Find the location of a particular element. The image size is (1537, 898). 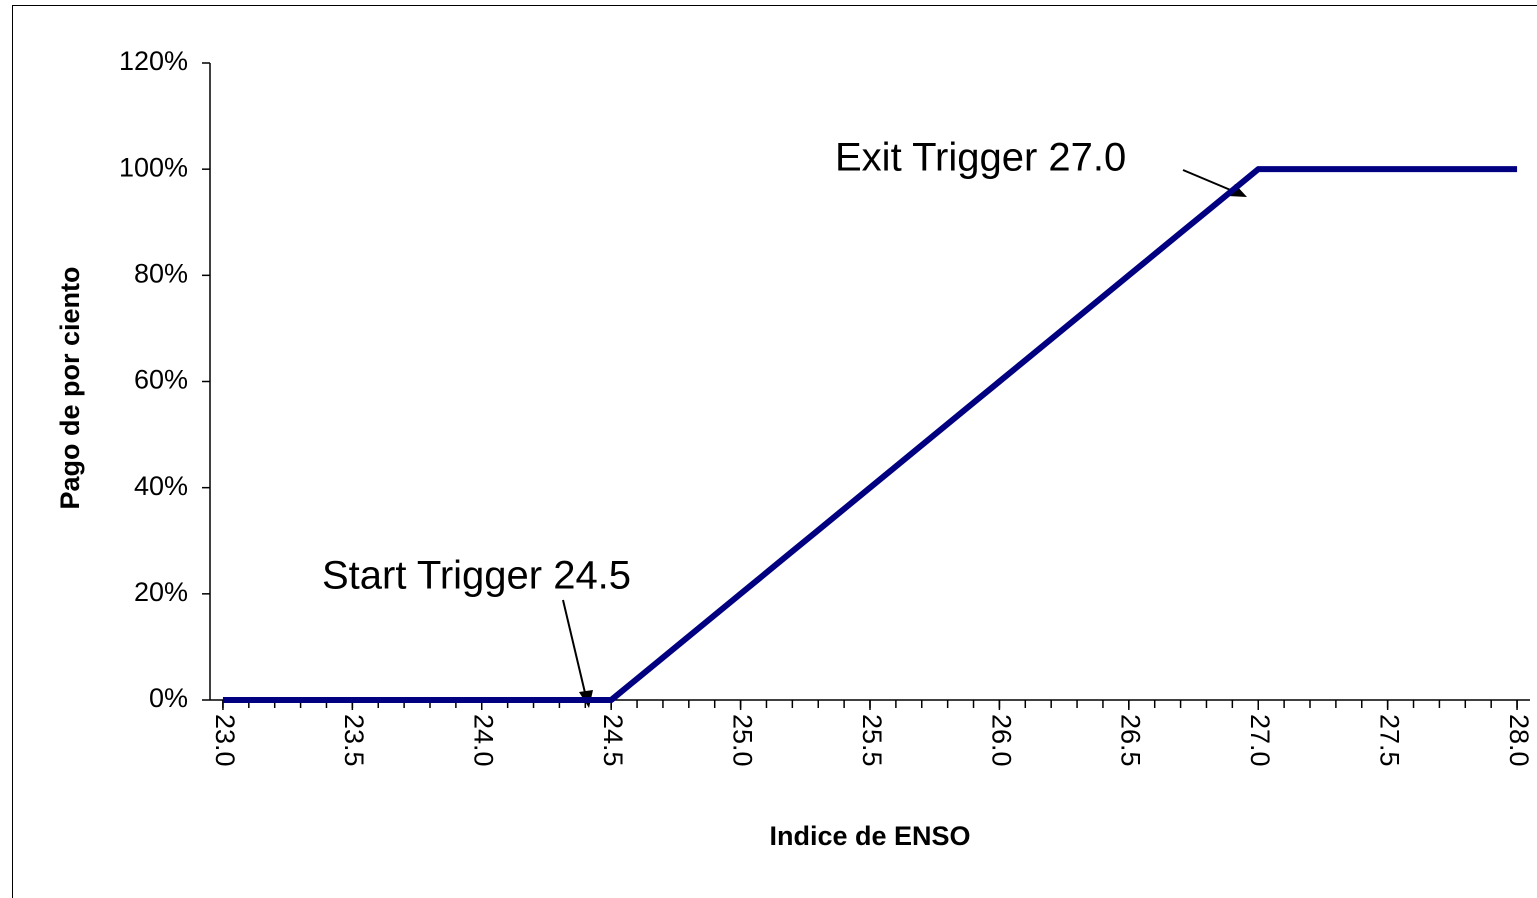

x-tick-label: 27.0 is located at coordinates (1260, 740).